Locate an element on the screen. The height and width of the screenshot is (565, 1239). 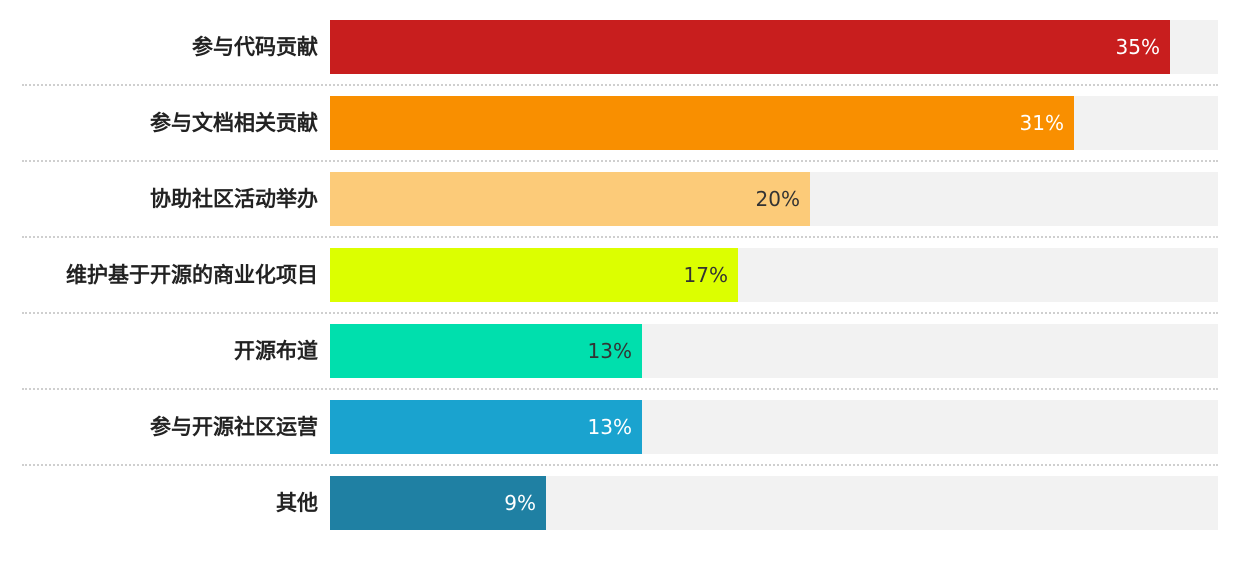
bar-track: 31% is located at coordinates (774, 123).